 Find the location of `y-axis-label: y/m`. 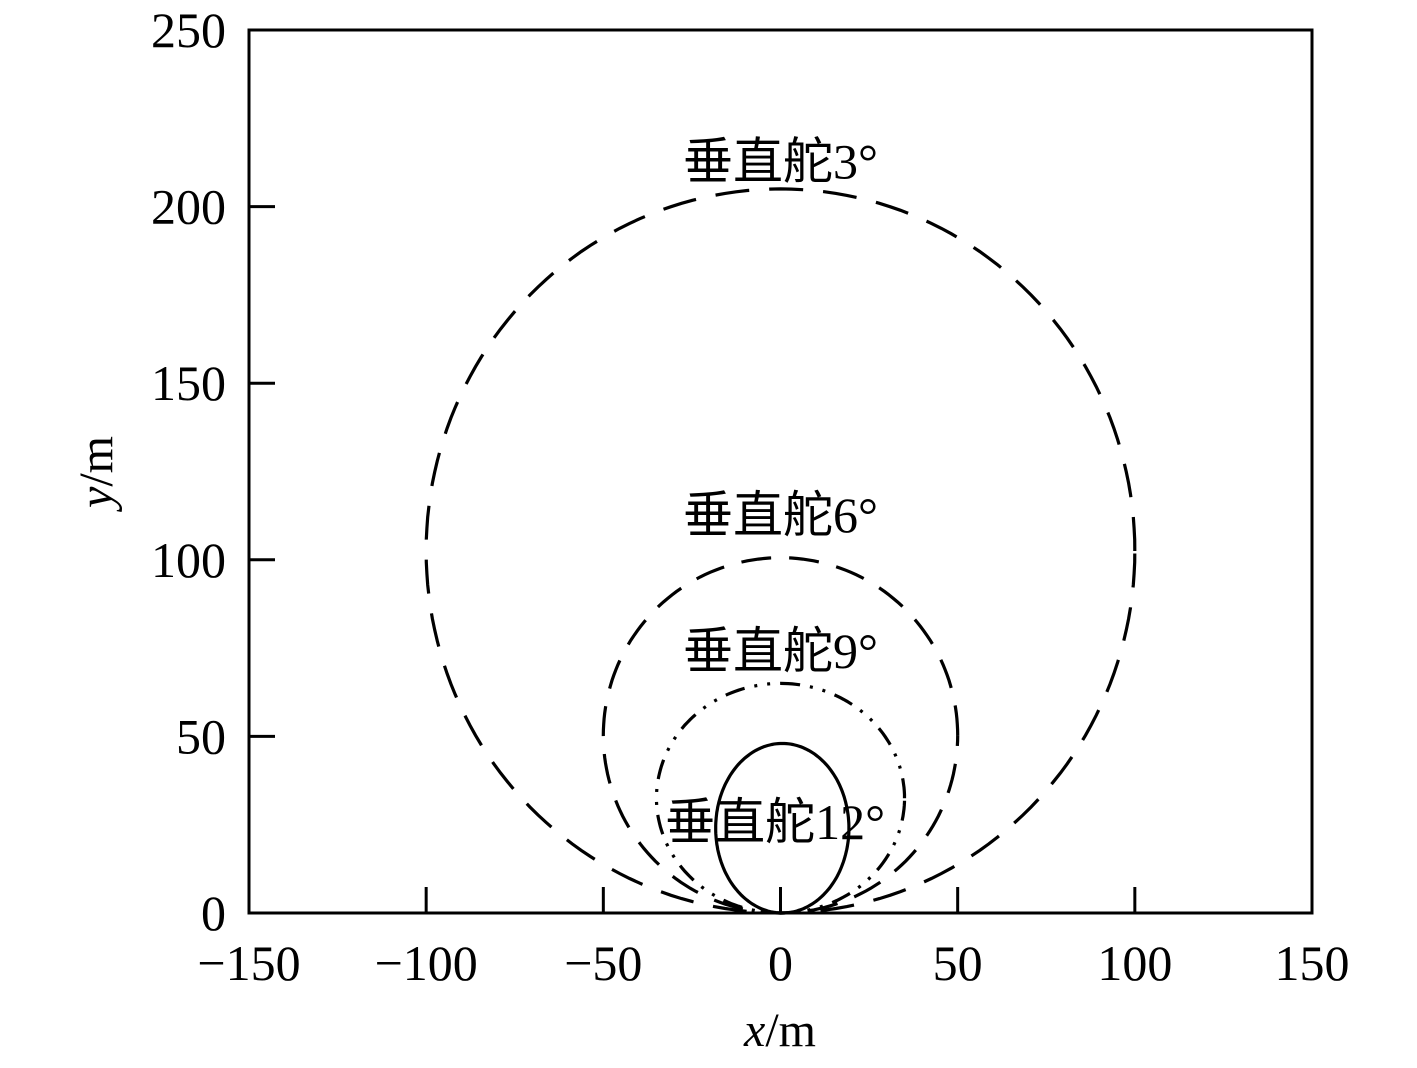

y-axis-label: y/m is located at coordinates (96, 474).